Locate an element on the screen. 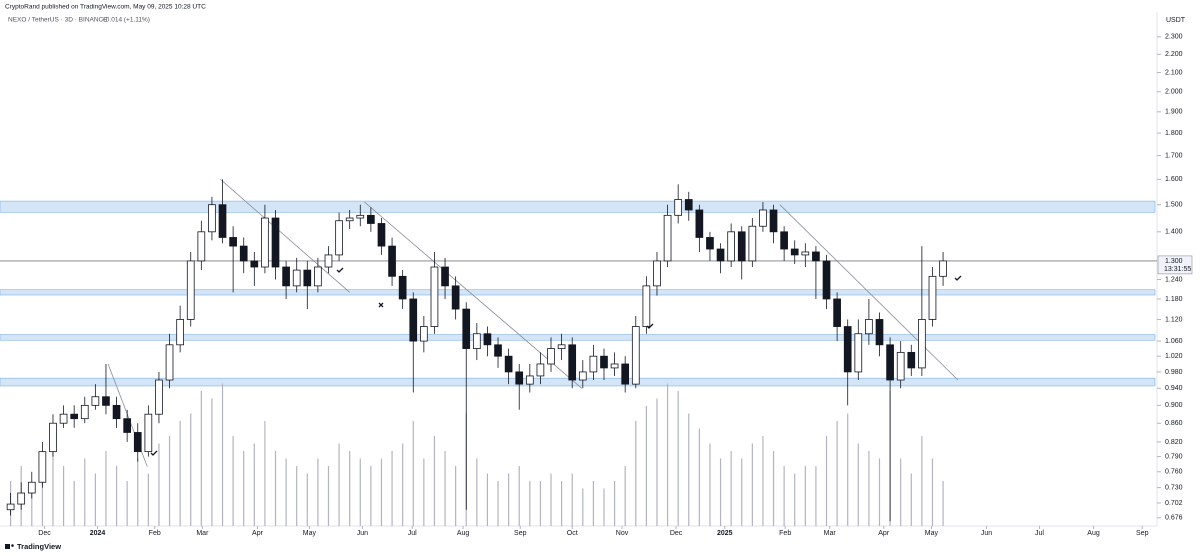 This screenshot has width=1200, height=556. y-tick-label: 0.980 is located at coordinates (1174, 372).